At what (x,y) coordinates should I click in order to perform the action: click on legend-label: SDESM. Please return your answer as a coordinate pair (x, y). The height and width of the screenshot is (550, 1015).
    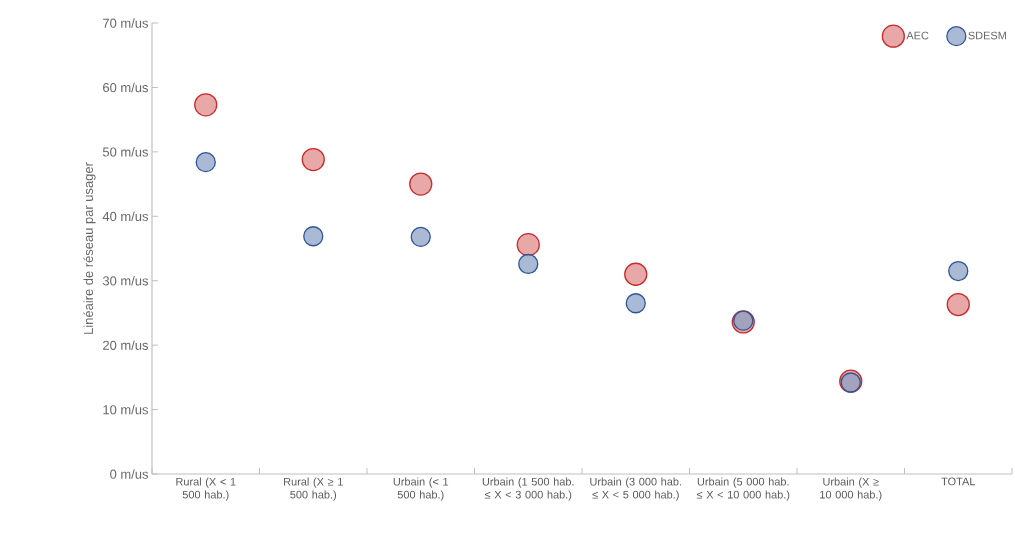
    Looking at the image, I should click on (987, 35).